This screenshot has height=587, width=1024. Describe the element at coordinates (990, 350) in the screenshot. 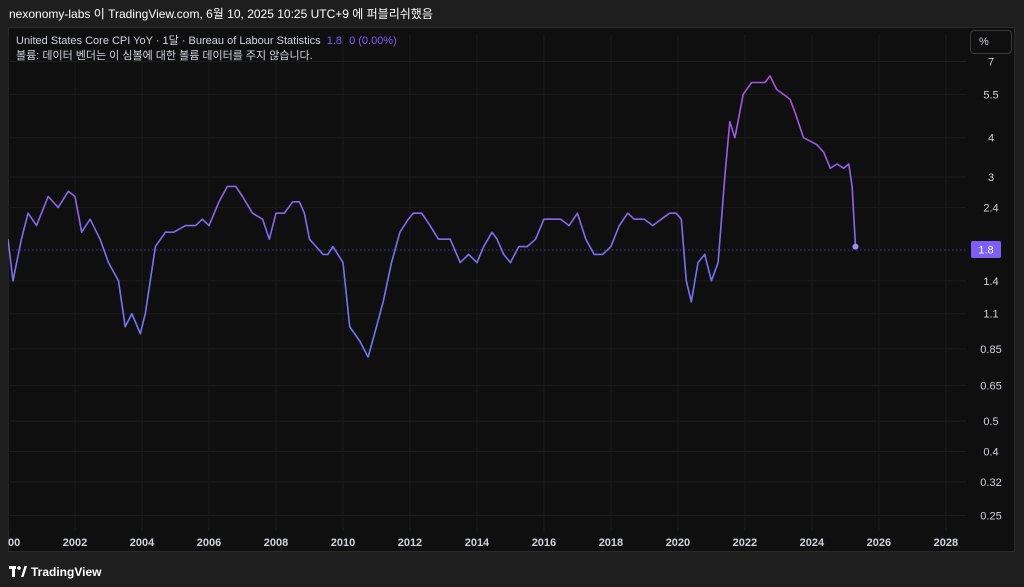

I see `y-tick-label: 0.85` at that location.